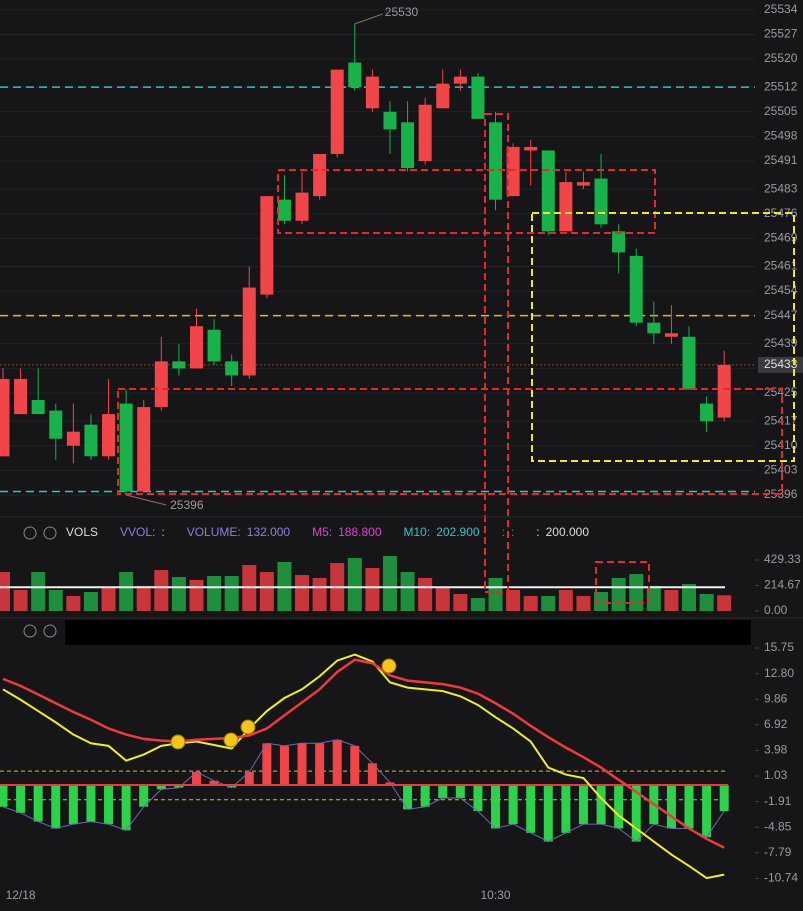 The width and height of the screenshot is (803, 911). Describe the element at coordinates (781, 364) in the screenshot. I see `last-price-label: 25433` at that location.